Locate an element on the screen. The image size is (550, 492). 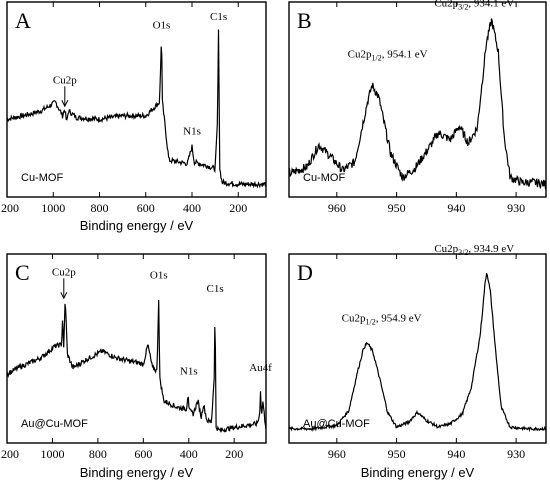
peak-annotation: Cu2p3/2, 934.1 eV is located at coordinates (474, 5).